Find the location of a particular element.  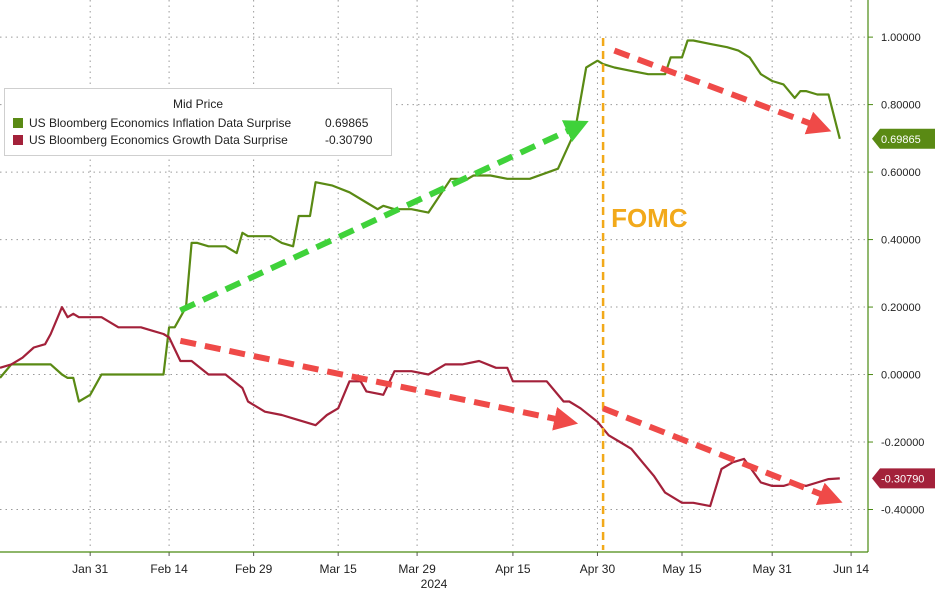

y-tick-label: 0.80000 is located at coordinates (901, 106).